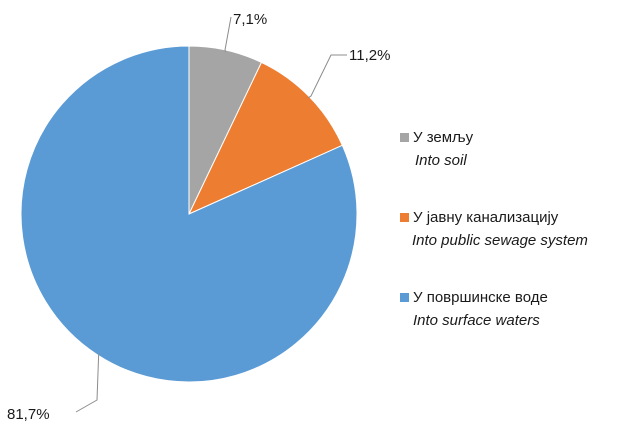 The image size is (620, 425). What do you see at coordinates (480, 297) in the screenshot?
I see `legend-label-surface-waters: У површинске воде` at bounding box center [480, 297].